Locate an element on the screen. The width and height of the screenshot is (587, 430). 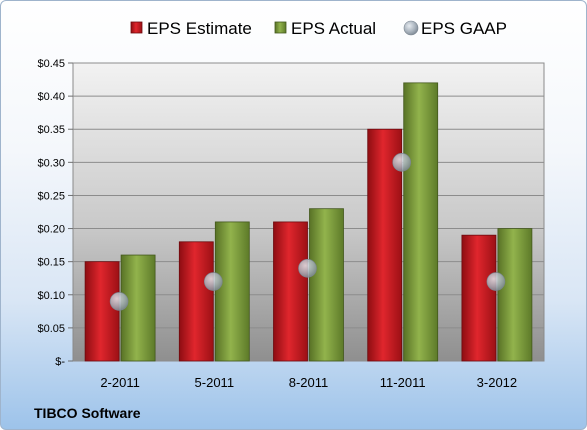
y-tick-label: $0.15 is located at coordinates (51, 263).